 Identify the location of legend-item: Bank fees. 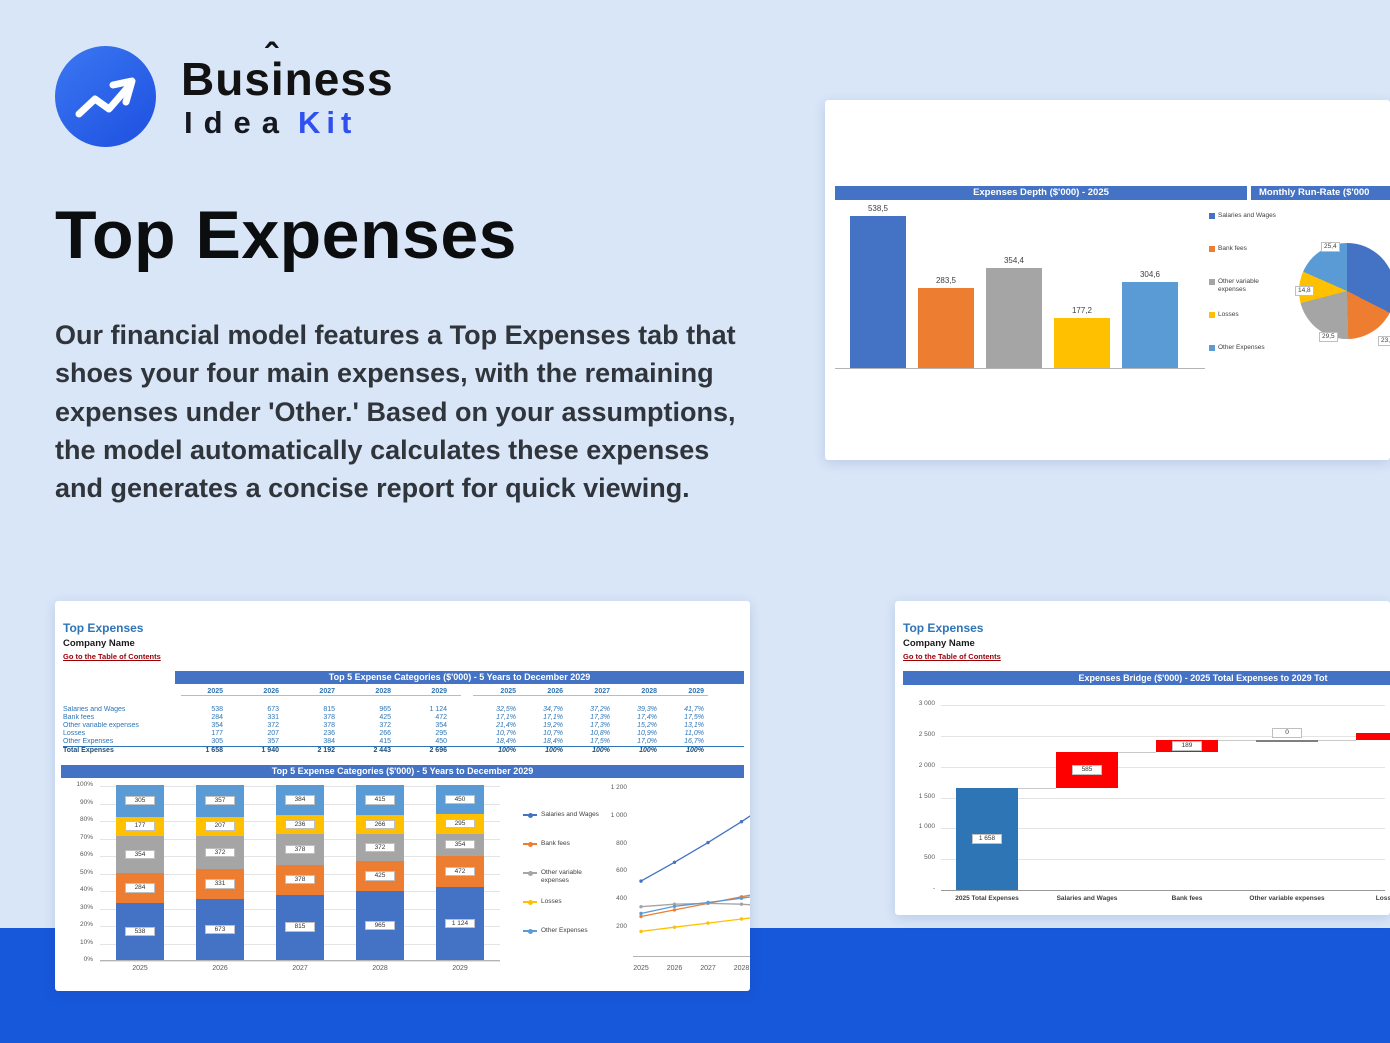
(561, 854).